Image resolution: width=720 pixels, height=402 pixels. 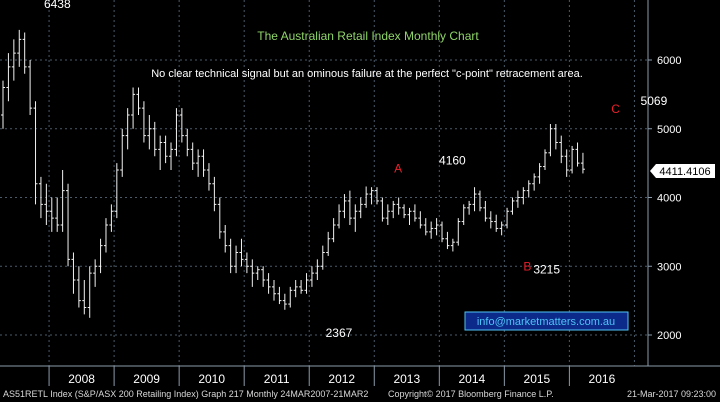 I want to click on footer-copyright: Copyright© 2017 Bloomberg Finance L.P., so click(x=471, y=394).